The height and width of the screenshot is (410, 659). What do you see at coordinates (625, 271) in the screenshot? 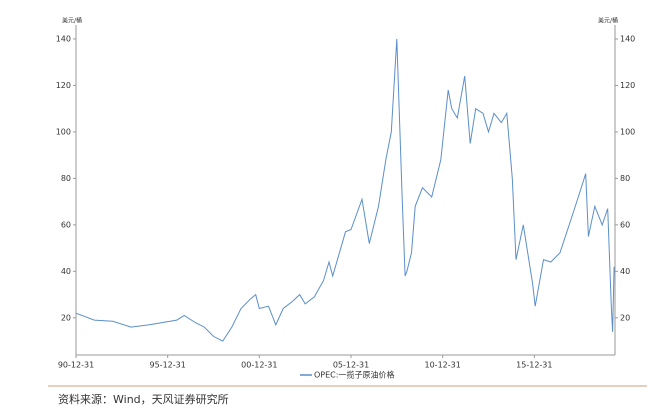
I see `y2-tick-label: 40` at bounding box center [625, 271].